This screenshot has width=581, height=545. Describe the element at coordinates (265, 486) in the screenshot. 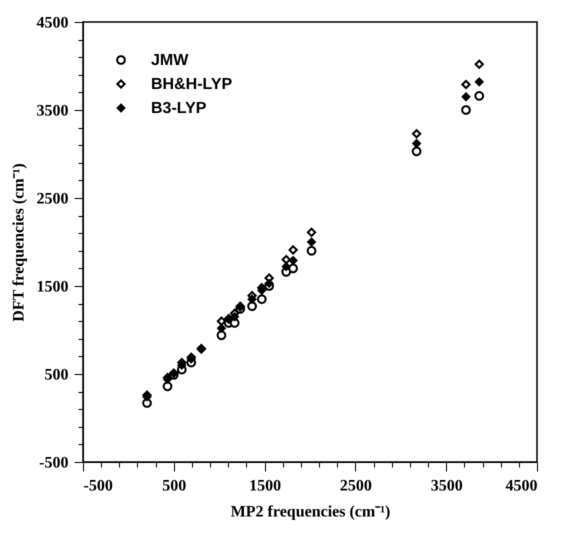

I see `x-tick-label: 1500` at that location.